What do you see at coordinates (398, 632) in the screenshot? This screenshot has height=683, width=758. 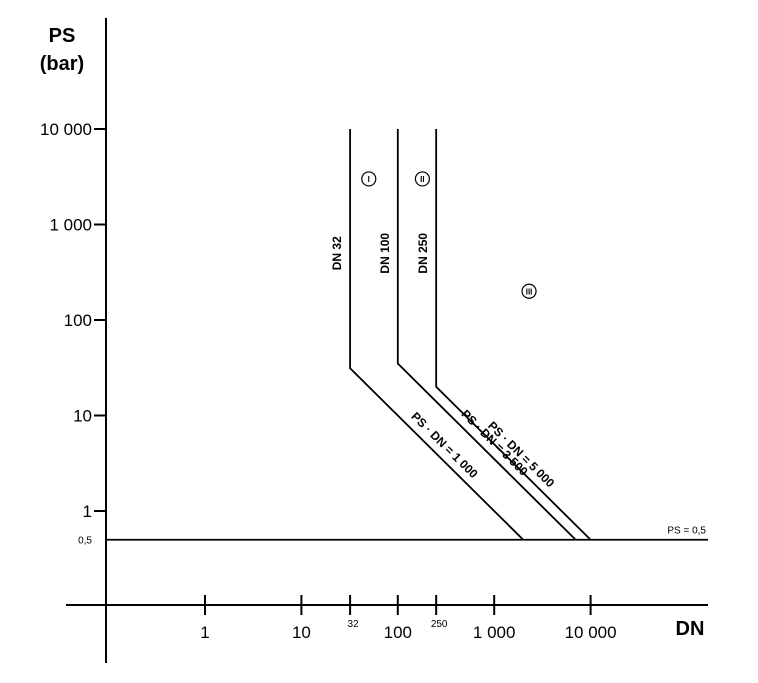 I see `x-tick-label: 100` at bounding box center [398, 632].